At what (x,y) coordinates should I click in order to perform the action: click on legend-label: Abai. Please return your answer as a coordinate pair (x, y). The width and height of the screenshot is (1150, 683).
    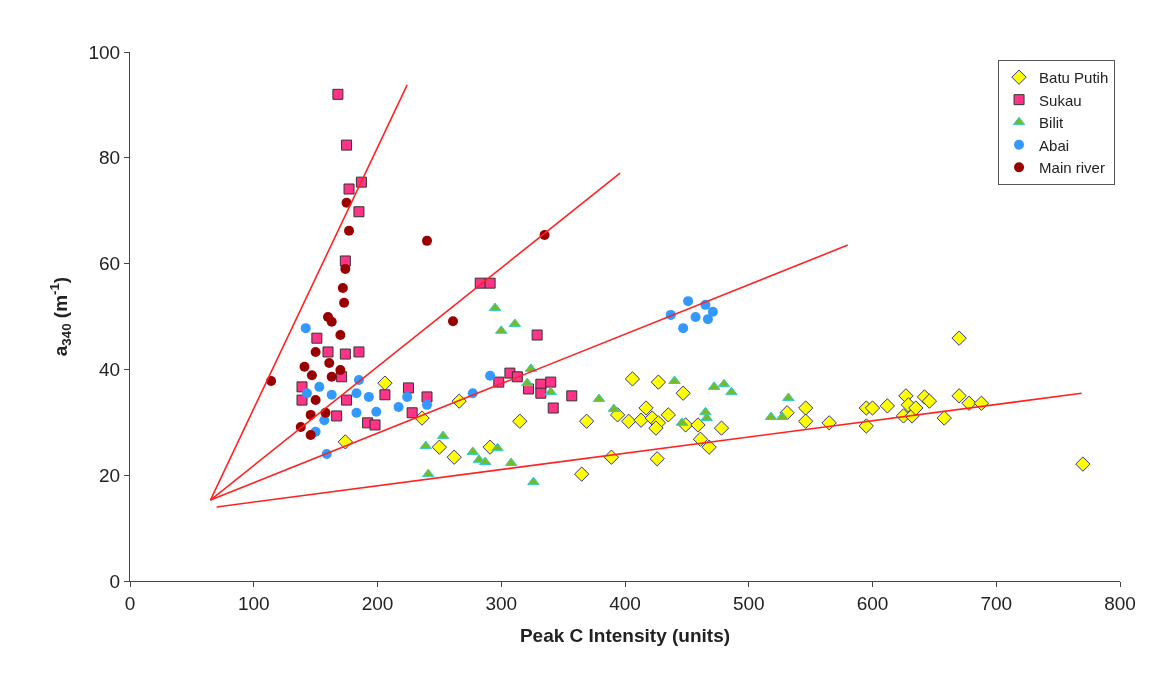
    Looking at the image, I should click on (1054, 145).